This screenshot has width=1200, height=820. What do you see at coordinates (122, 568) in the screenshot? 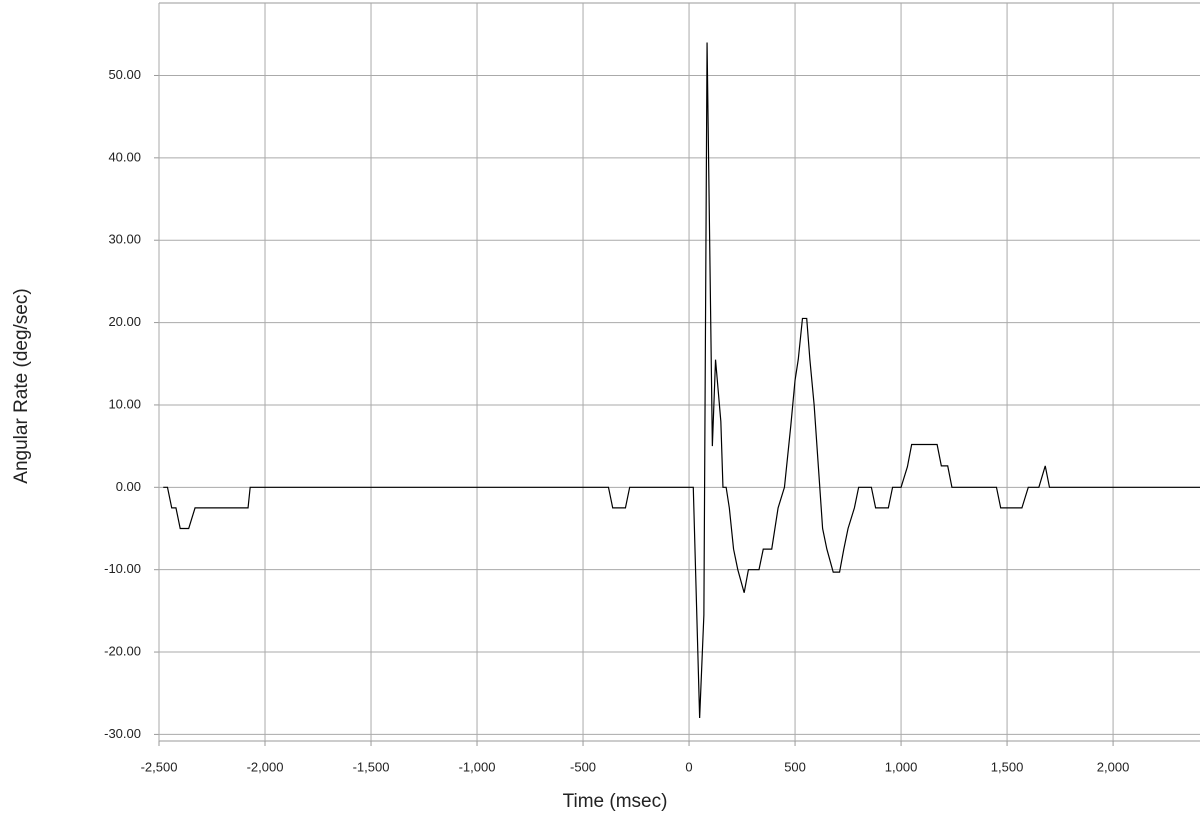
I see `y-tick-label: -10.00` at bounding box center [122, 568].